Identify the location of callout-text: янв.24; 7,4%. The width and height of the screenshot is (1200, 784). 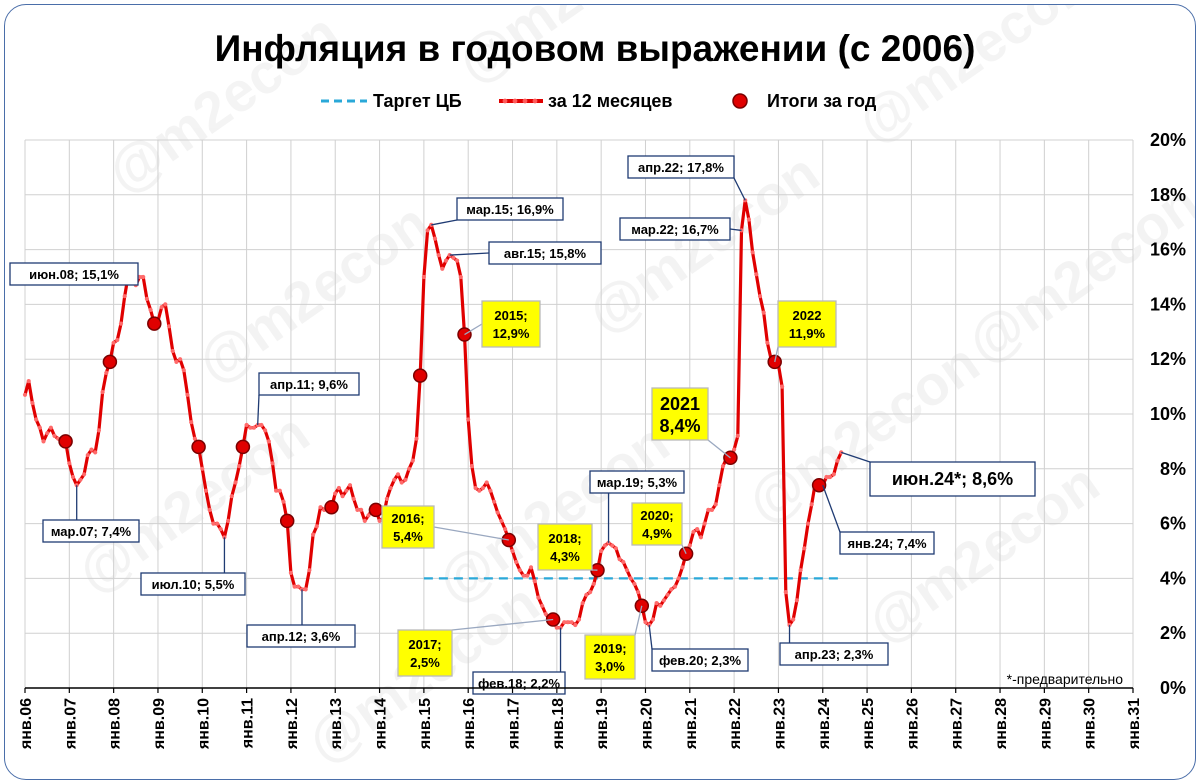
(887, 543).